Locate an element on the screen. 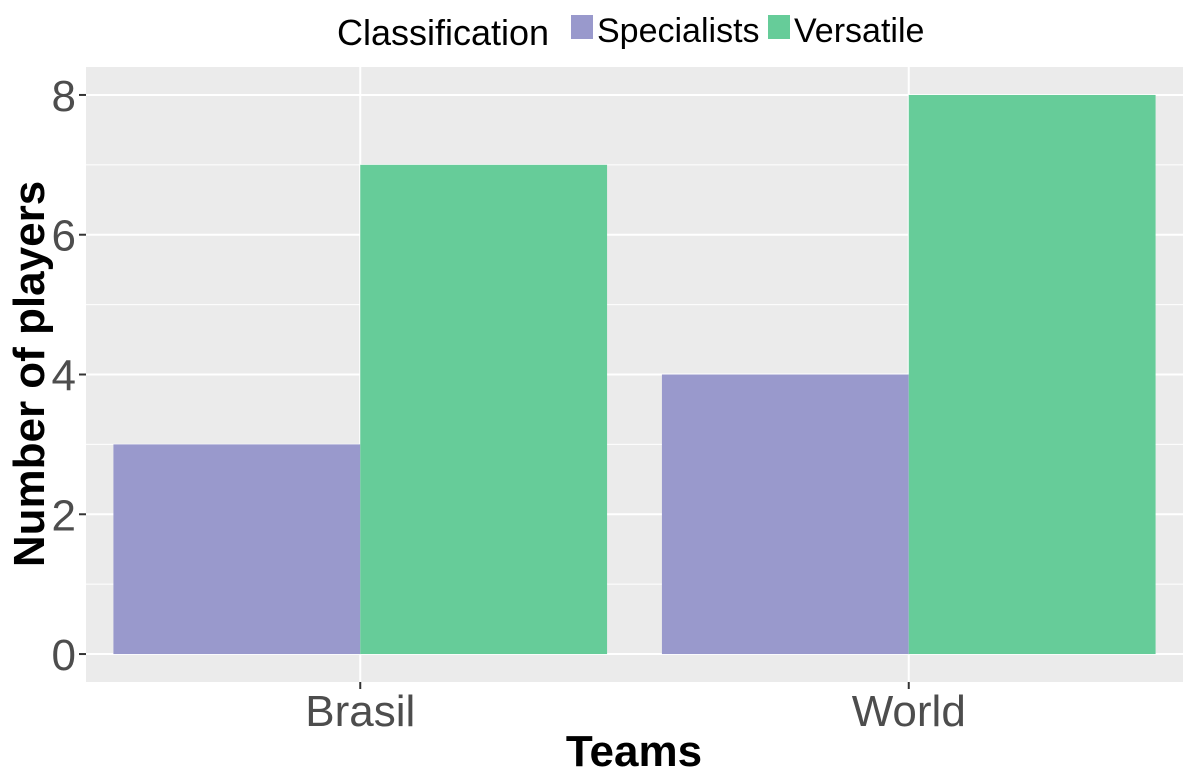 The image size is (1191, 775). x-axis-title: Teams is located at coordinates (634, 751).